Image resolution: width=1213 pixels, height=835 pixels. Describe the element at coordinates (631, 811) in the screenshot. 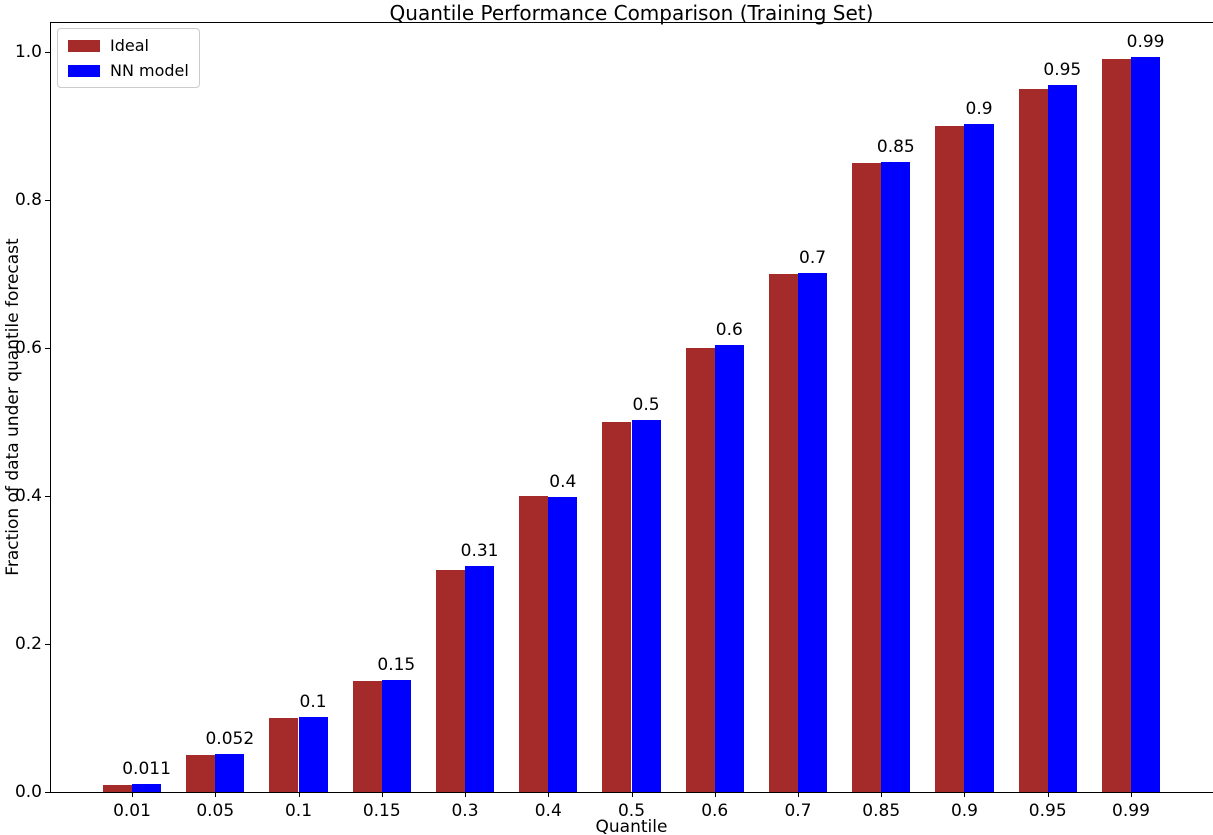

I see `x-tick-label: 0.5` at that location.